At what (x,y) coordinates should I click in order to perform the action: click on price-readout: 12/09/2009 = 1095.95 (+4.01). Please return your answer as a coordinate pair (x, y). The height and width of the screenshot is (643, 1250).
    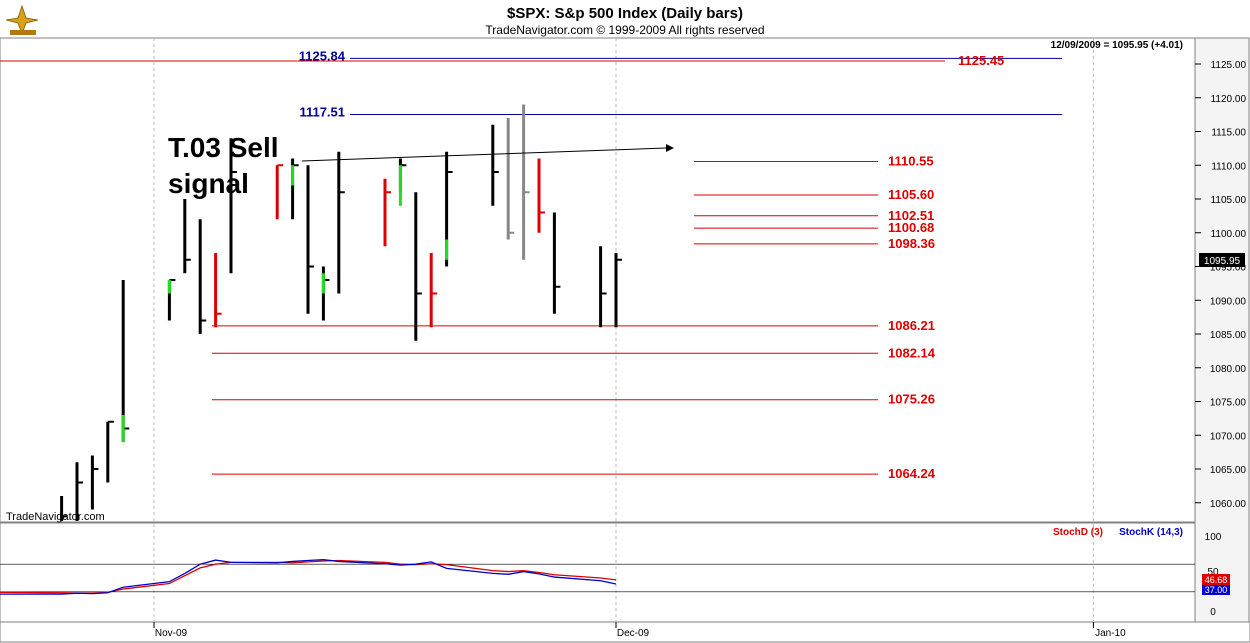
    Looking at the image, I should click on (1117, 45).